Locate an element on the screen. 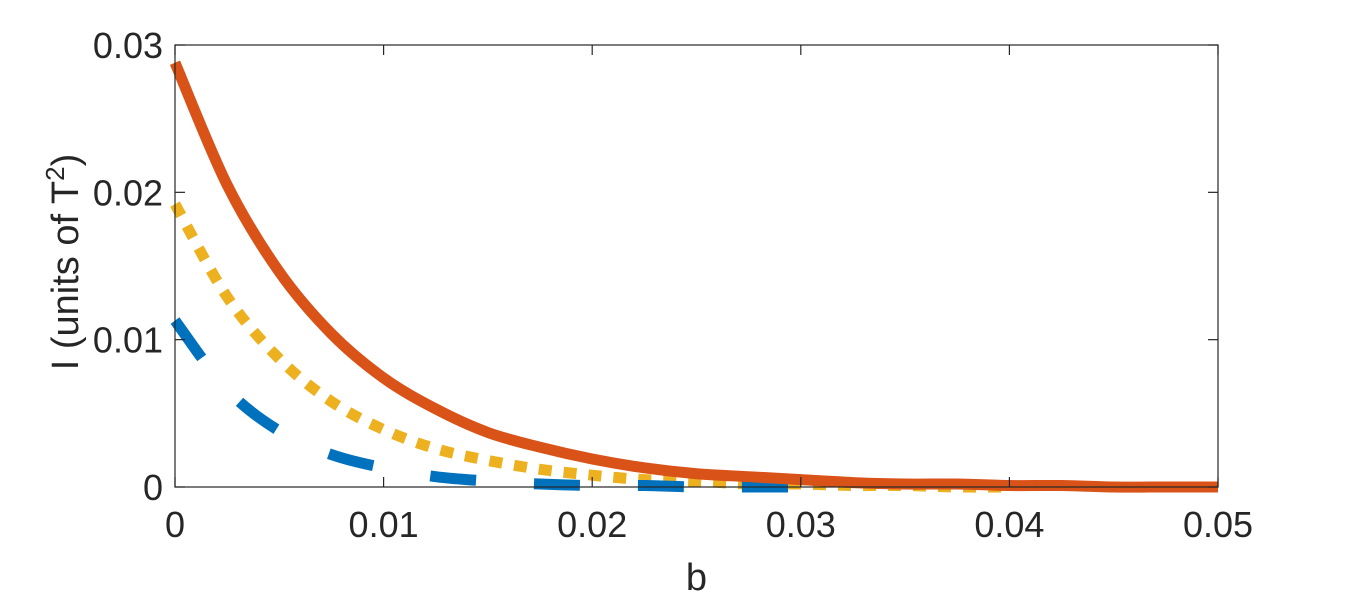 The height and width of the screenshot is (604, 1346). x-axis-label-text: b is located at coordinates (696, 578).